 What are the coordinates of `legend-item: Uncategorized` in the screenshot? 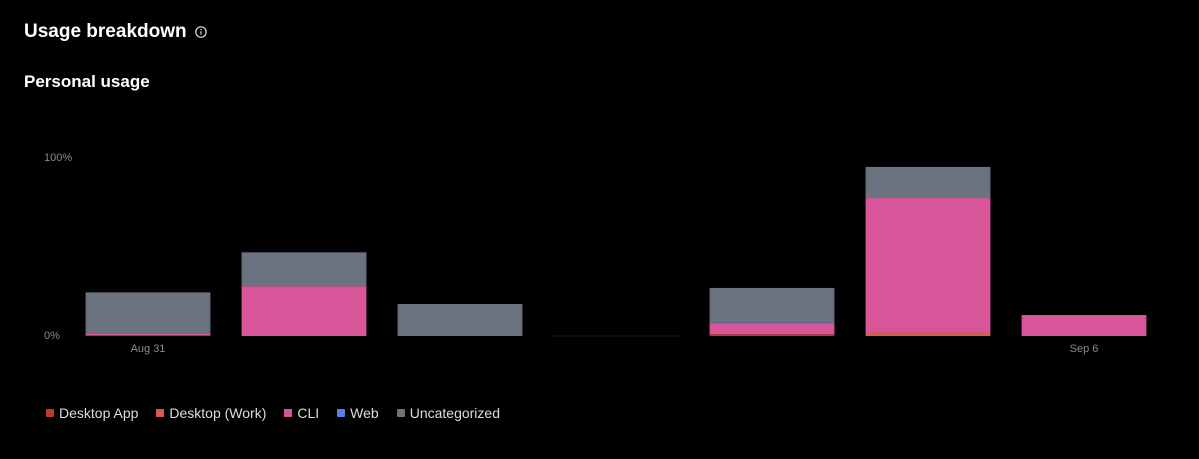 It's located at (448, 413).